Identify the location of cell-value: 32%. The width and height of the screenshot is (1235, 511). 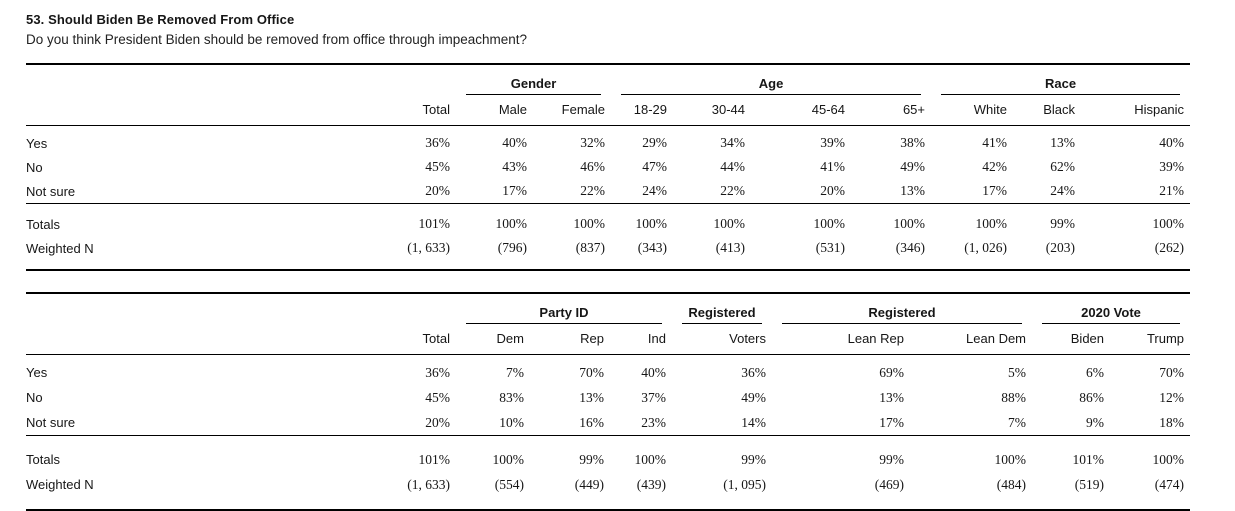
(593, 142).